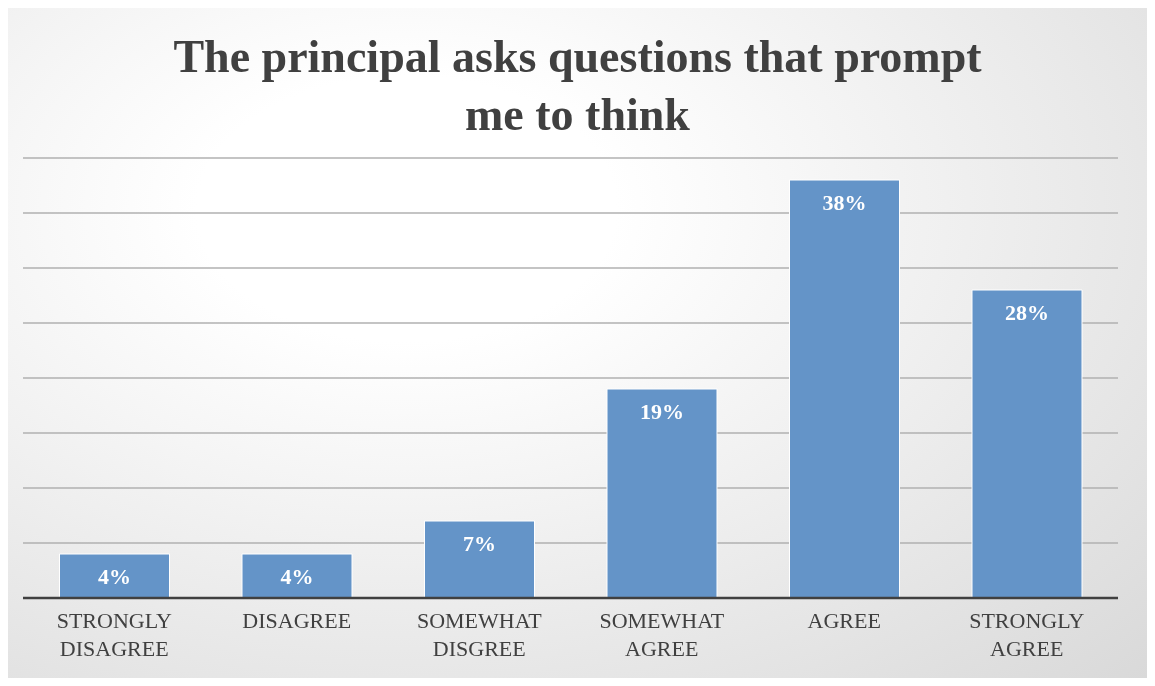 This screenshot has width=1155, height=686. What do you see at coordinates (844, 620) in the screenshot?
I see `x-tick-label: AGREE` at bounding box center [844, 620].